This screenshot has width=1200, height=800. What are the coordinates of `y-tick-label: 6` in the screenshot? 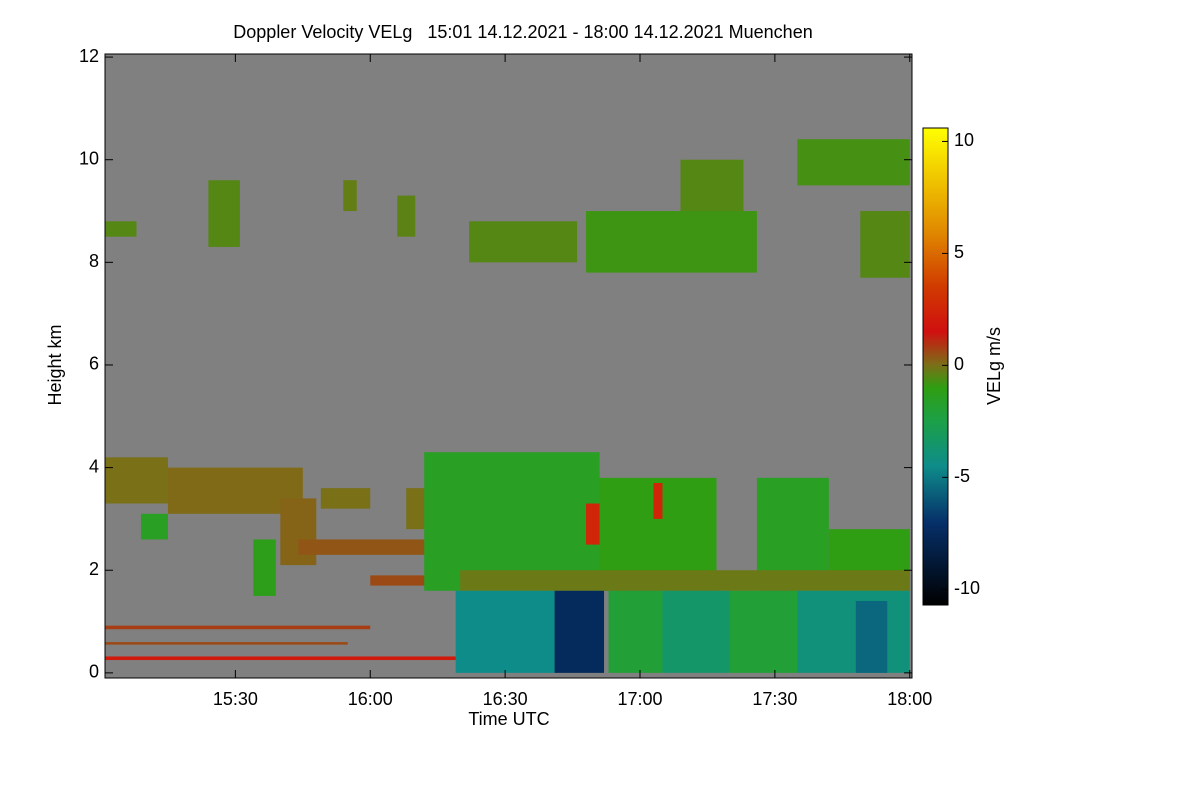 It's located at (94, 364).